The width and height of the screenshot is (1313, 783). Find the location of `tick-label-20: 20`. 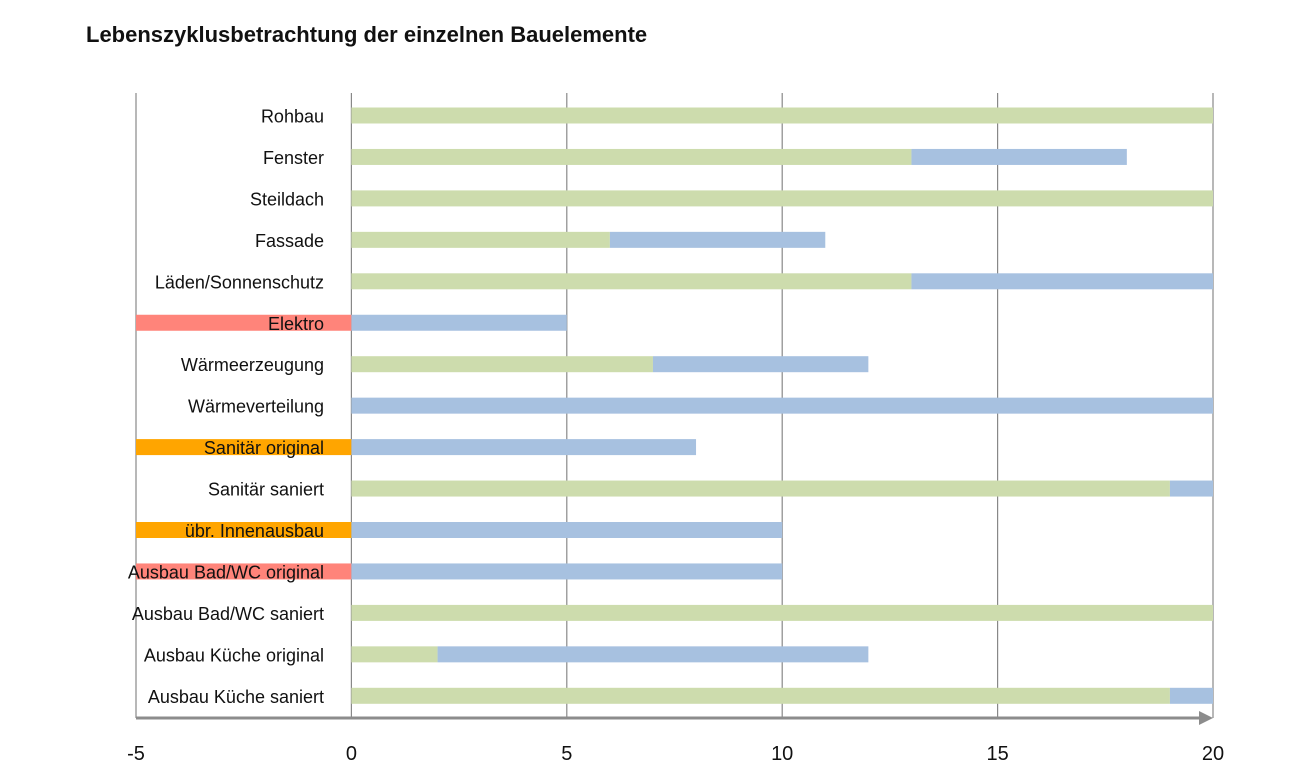

tick-label-20: 20 is located at coordinates (1213, 754).